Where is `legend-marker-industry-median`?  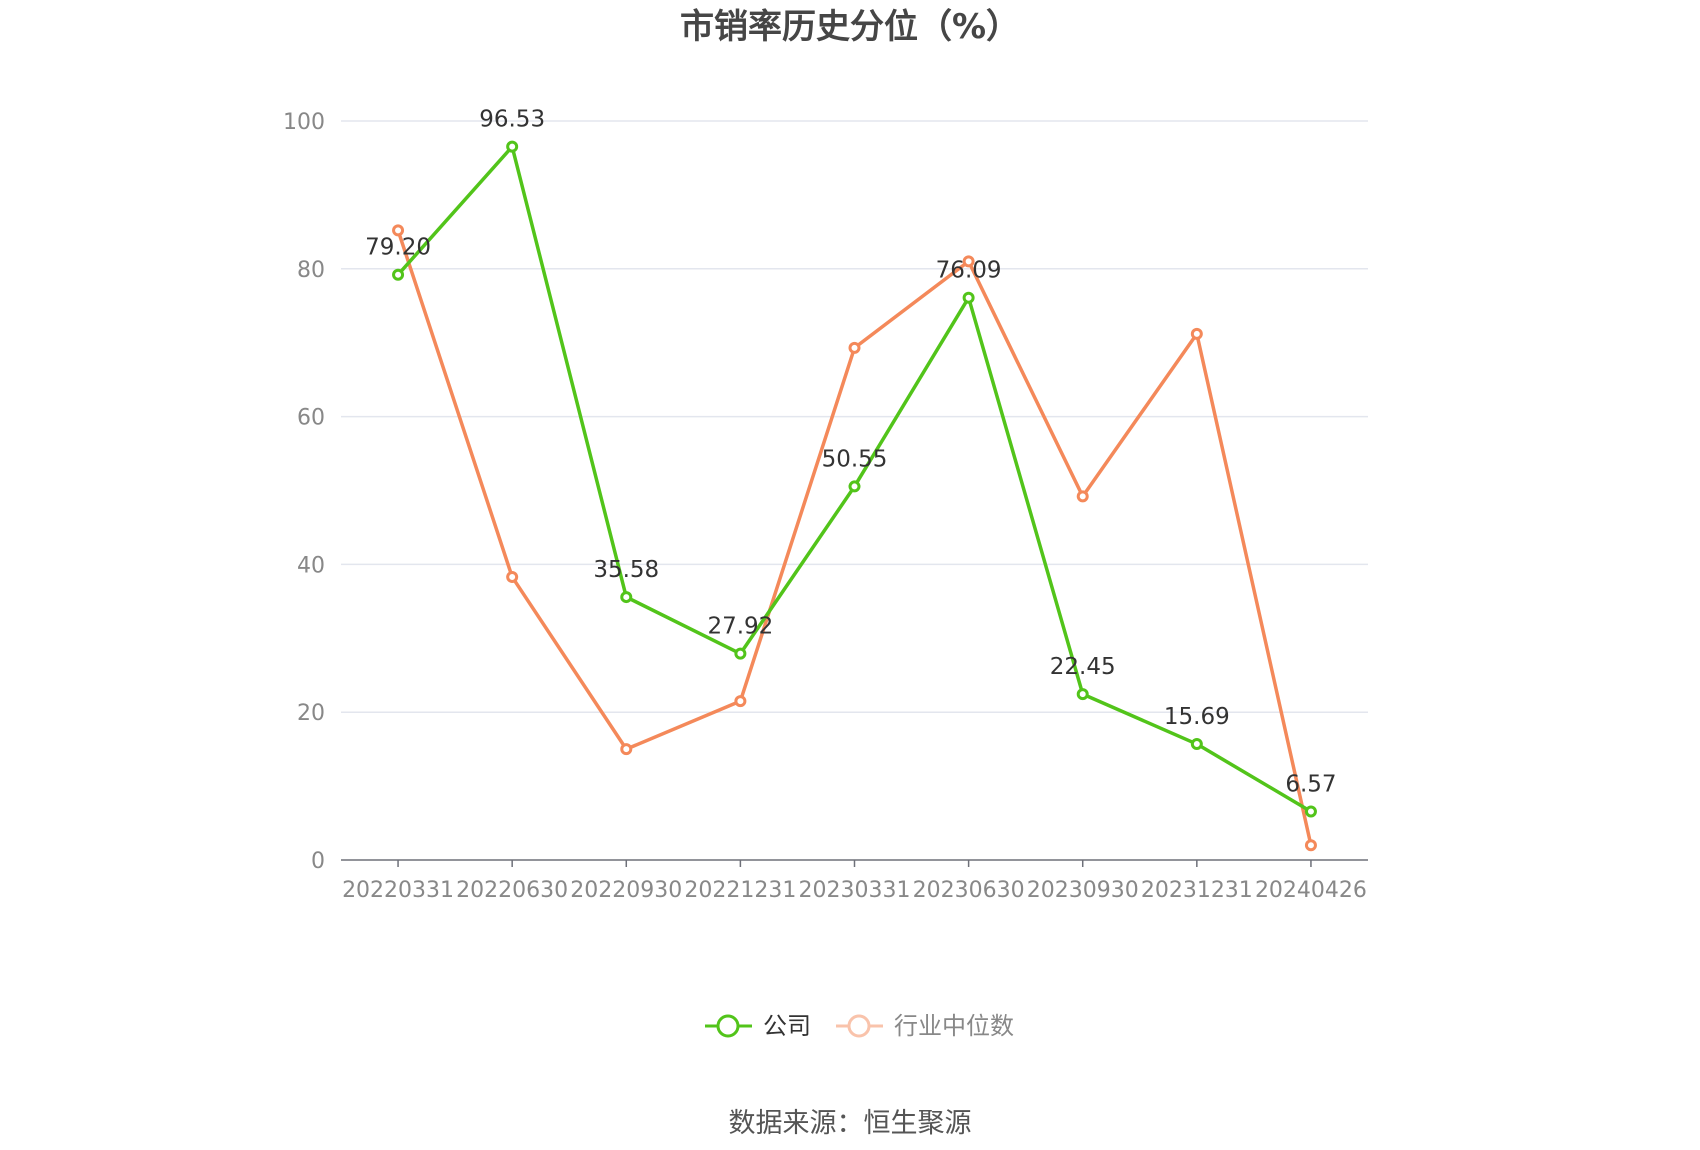
legend-marker-industry-median is located at coordinates (859, 1026).